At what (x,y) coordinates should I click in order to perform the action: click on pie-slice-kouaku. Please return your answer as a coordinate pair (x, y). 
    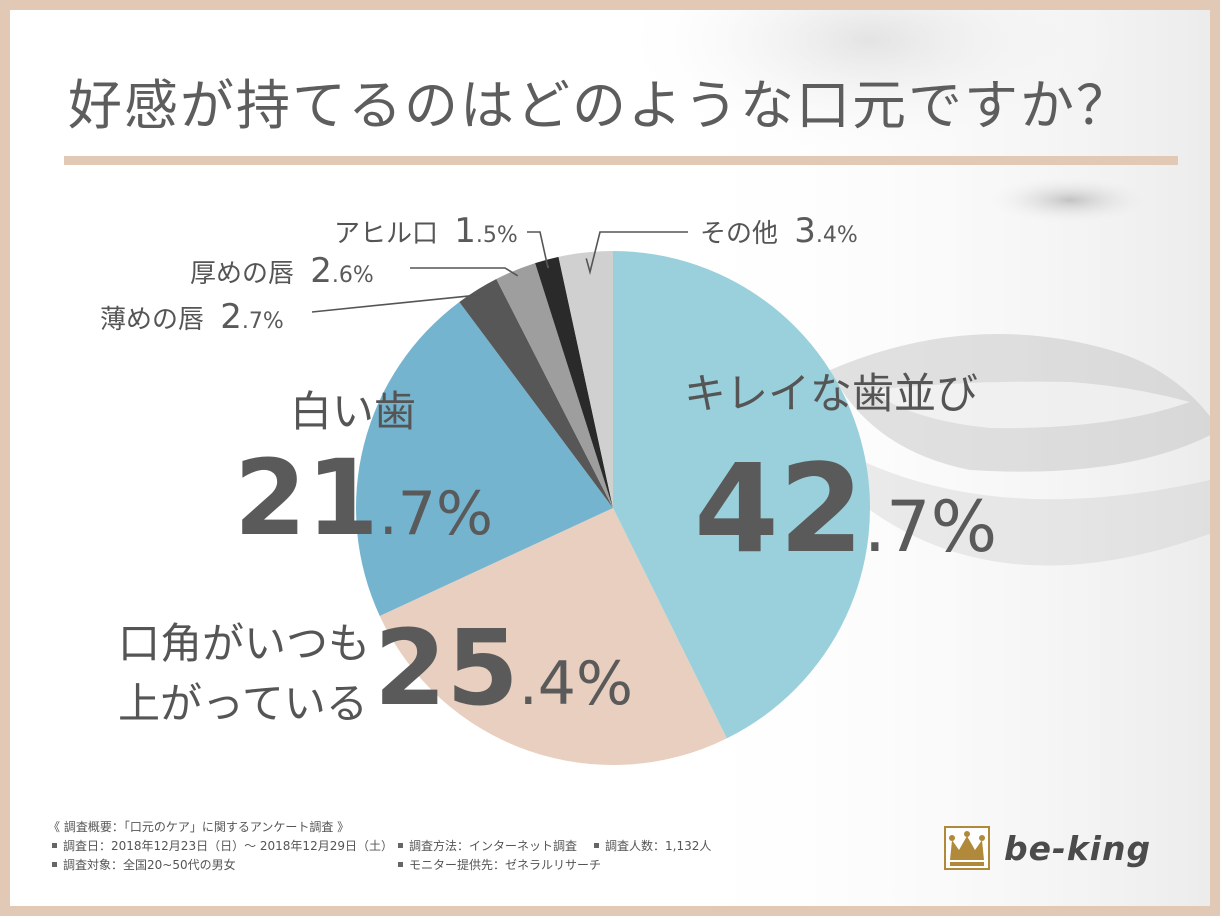
    Looking at the image, I should click on (553, 636).